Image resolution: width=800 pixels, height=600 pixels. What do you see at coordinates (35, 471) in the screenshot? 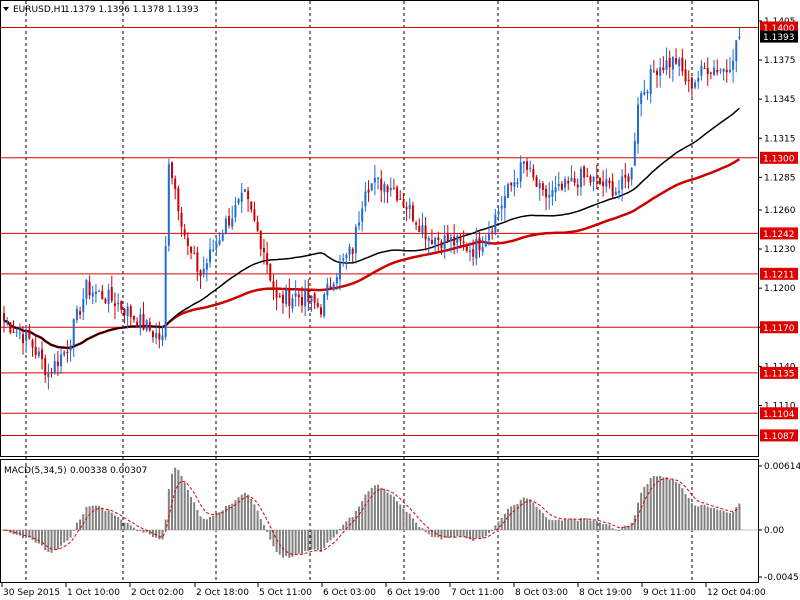
I see `macd-title: MACD(5,34,5)` at bounding box center [35, 471].